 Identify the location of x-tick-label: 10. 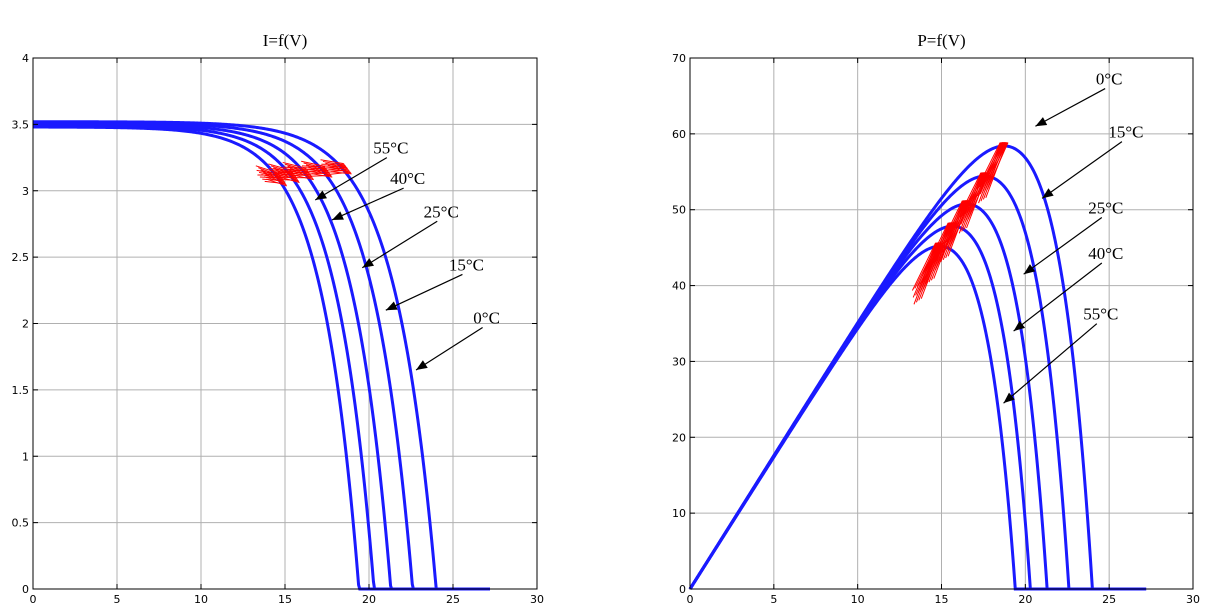
(858, 599).